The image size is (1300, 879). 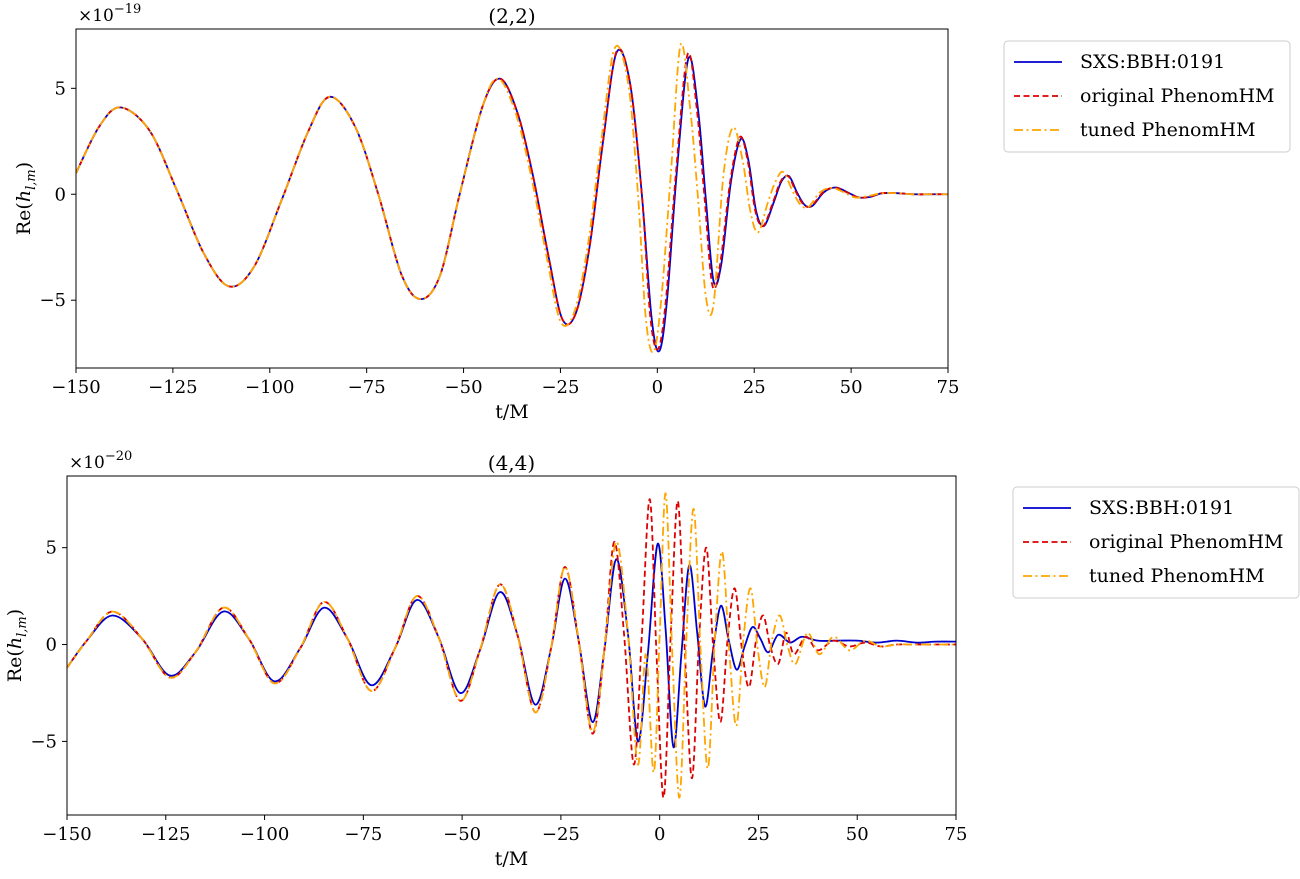 What do you see at coordinates (511, 463) in the screenshot?
I see `chart-title: (4,4)` at bounding box center [511, 463].